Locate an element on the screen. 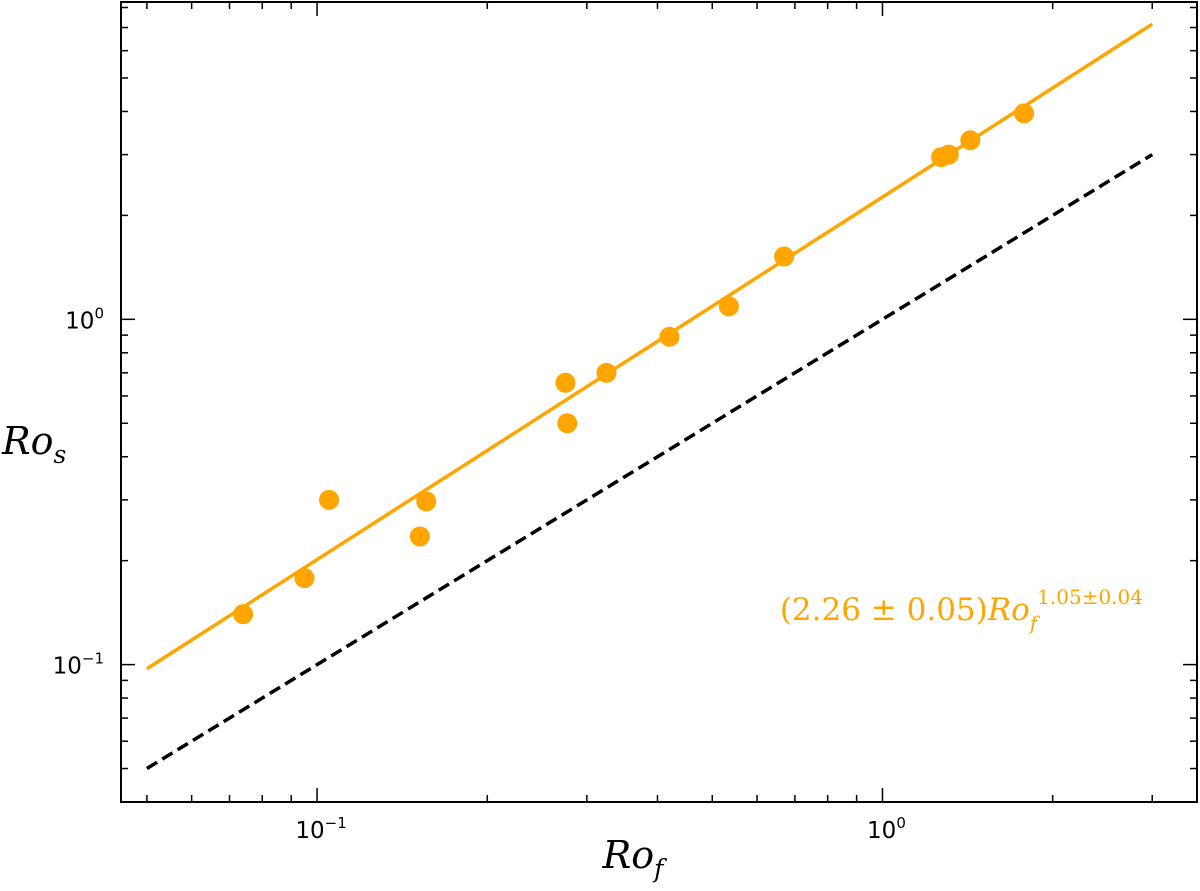 The height and width of the screenshot is (891, 1200). fit-annotation: (2.26 ± 0.05)Rof1.05±0.04 is located at coordinates (961, 610).